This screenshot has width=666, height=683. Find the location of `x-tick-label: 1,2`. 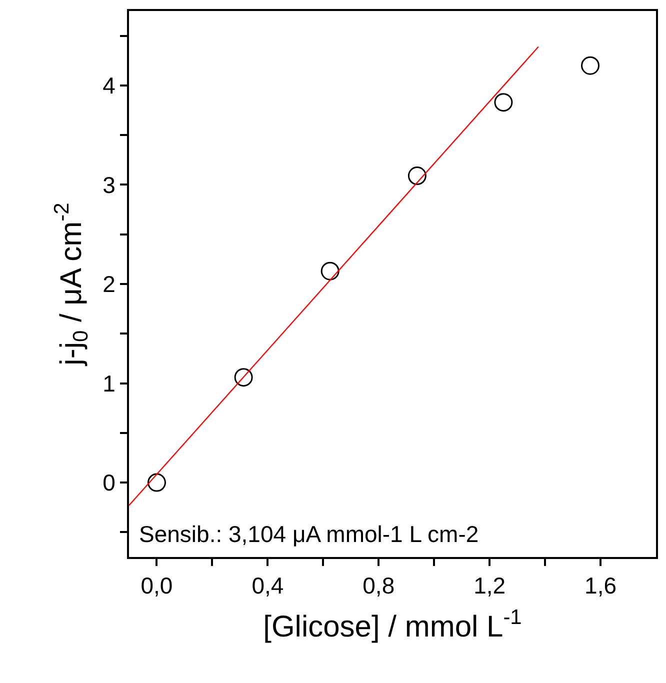

x-tick-label: 1,2 is located at coordinates (490, 585).